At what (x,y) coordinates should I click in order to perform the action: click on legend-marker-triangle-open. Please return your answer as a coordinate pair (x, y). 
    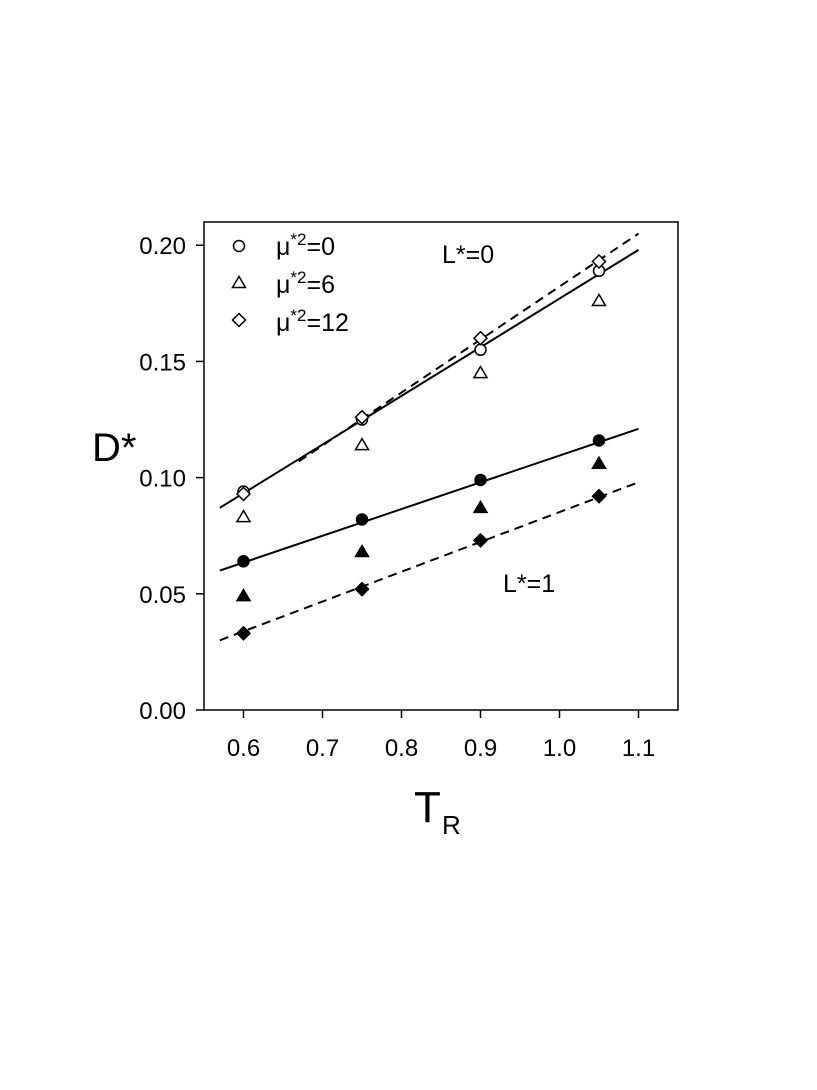
    Looking at the image, I should click on (239, 282).